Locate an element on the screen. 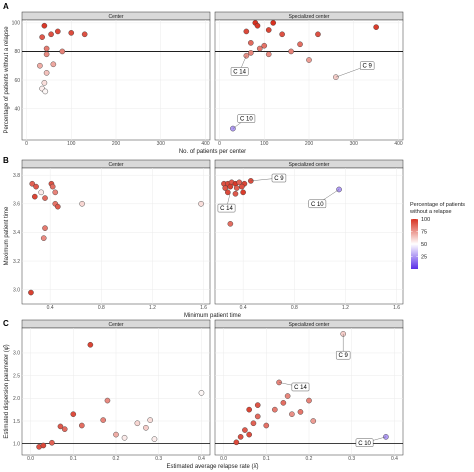 This screenshot has height=472, width=474. legend-tick-label: 25 is located at coordinates (424, 257).